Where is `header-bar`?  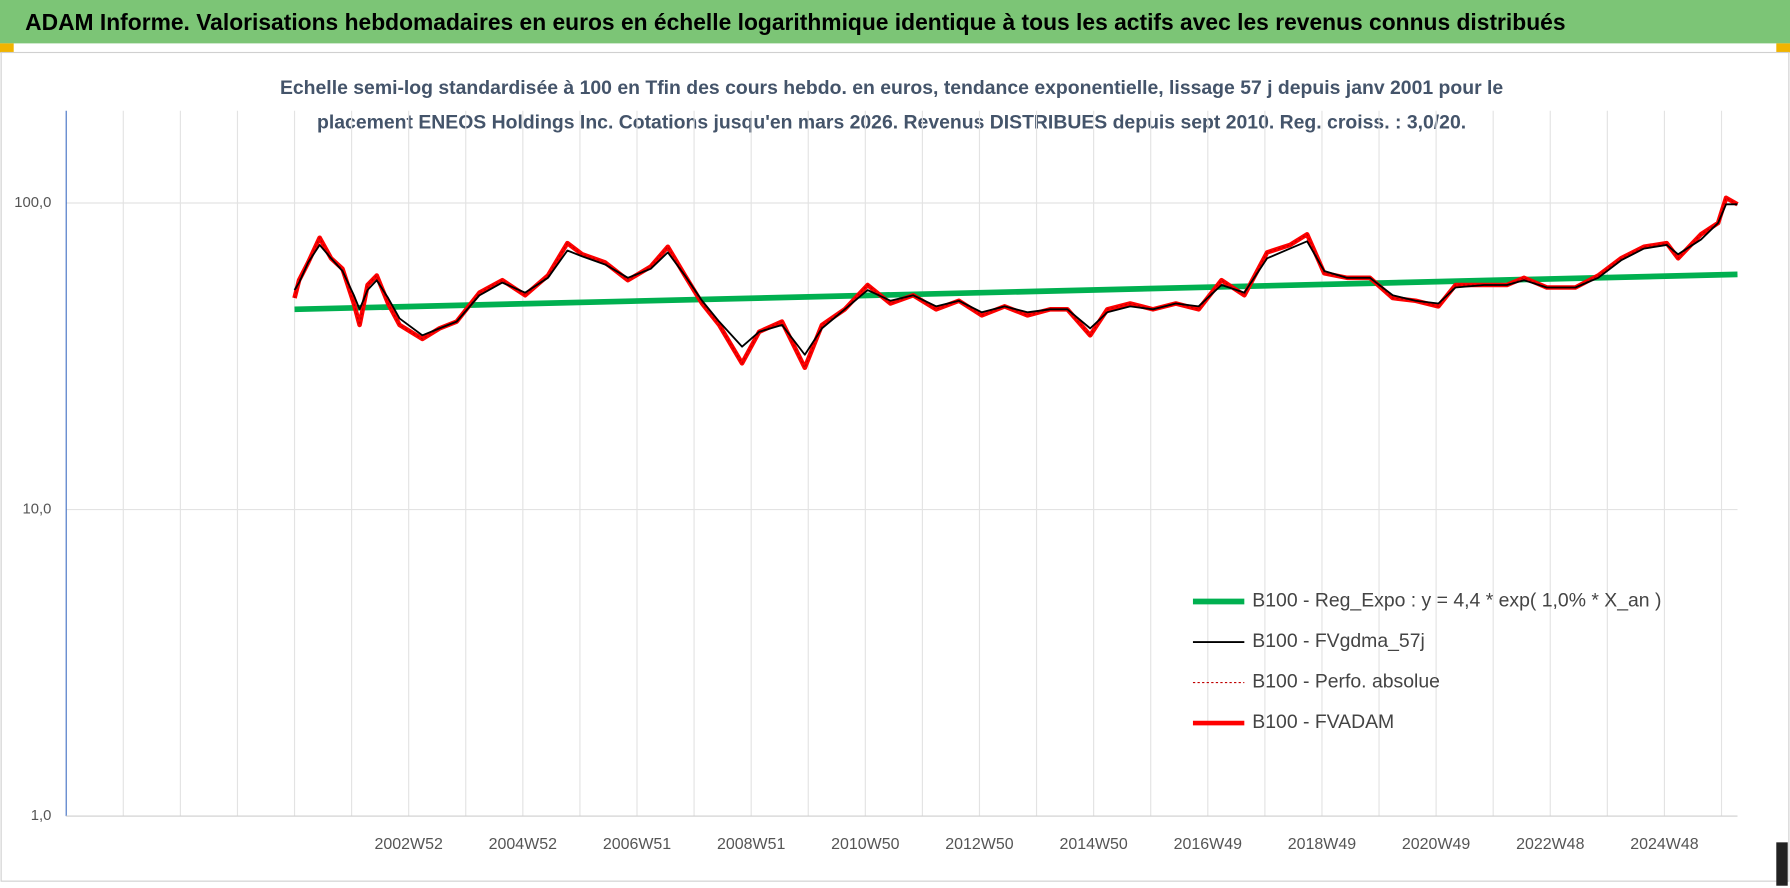 header-bar is located at coordinates (895, 22).